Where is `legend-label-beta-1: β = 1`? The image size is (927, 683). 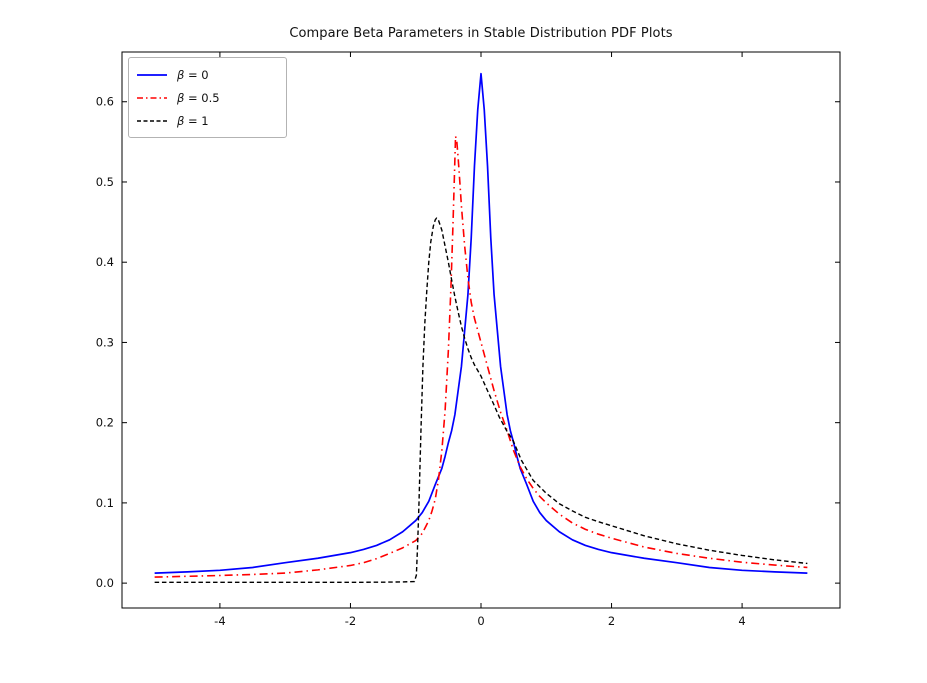
legend-label-beta-1: β = 1 is located at coordinates (193, 121).